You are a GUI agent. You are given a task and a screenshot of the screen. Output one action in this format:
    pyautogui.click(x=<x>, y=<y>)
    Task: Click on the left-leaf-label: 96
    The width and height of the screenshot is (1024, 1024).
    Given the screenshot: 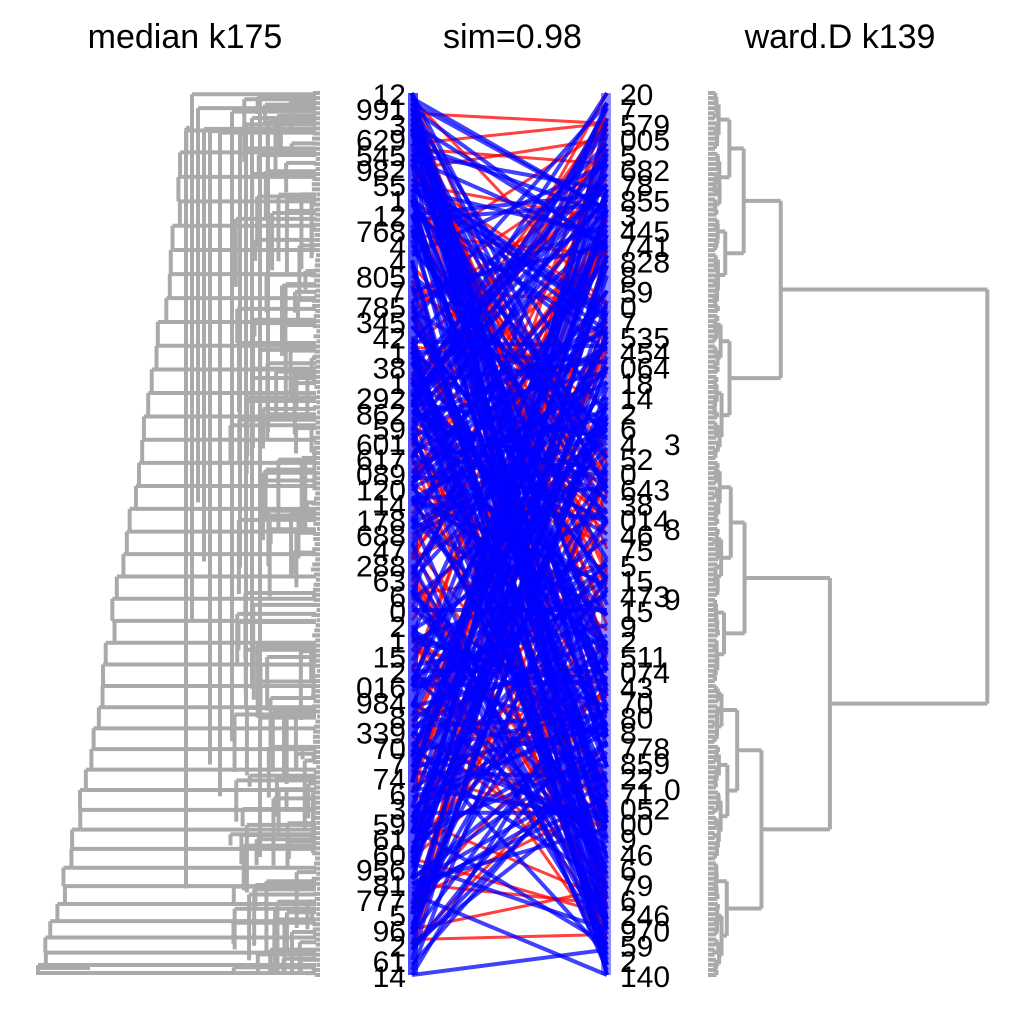 What is the action you would take?
    pyautogui.click(x=389, y=931)
    